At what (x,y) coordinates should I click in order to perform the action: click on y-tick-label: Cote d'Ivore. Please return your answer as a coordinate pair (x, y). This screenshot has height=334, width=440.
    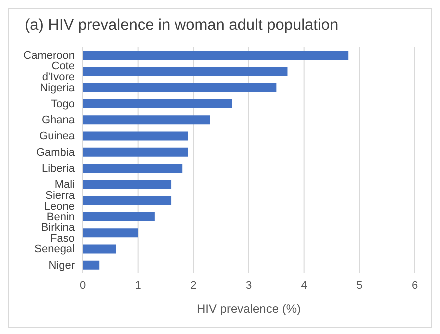
    Looking at the image, I should click on (58, 72).